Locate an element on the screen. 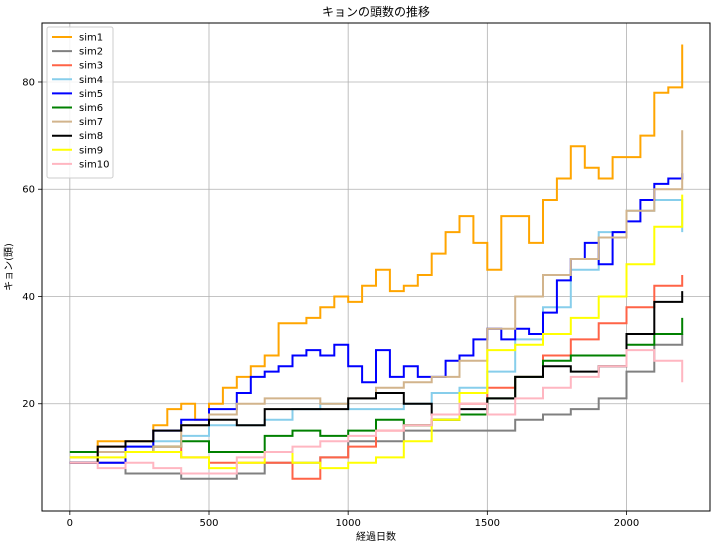 This screenshot has height=552, width=717. legend-label-sim3: sim3 is located at coordinates (91, 66).